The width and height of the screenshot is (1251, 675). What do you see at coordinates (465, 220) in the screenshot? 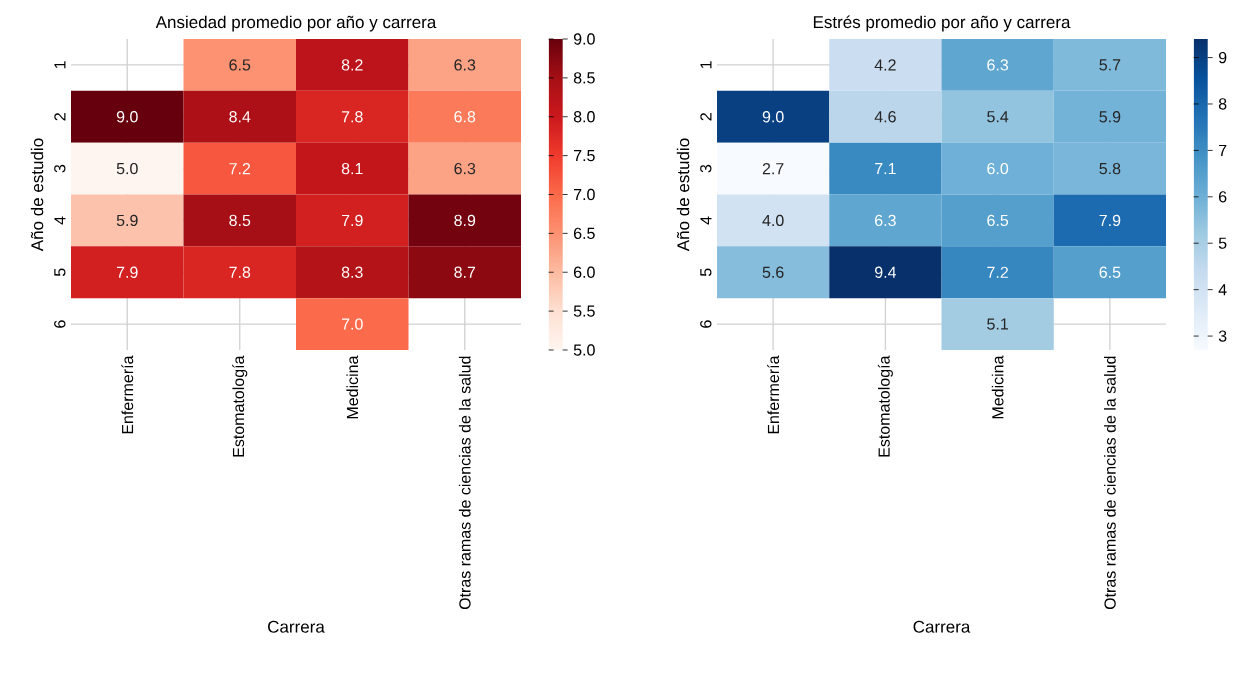
I see `data-label: 8.9` at bounding box center [465, 220].